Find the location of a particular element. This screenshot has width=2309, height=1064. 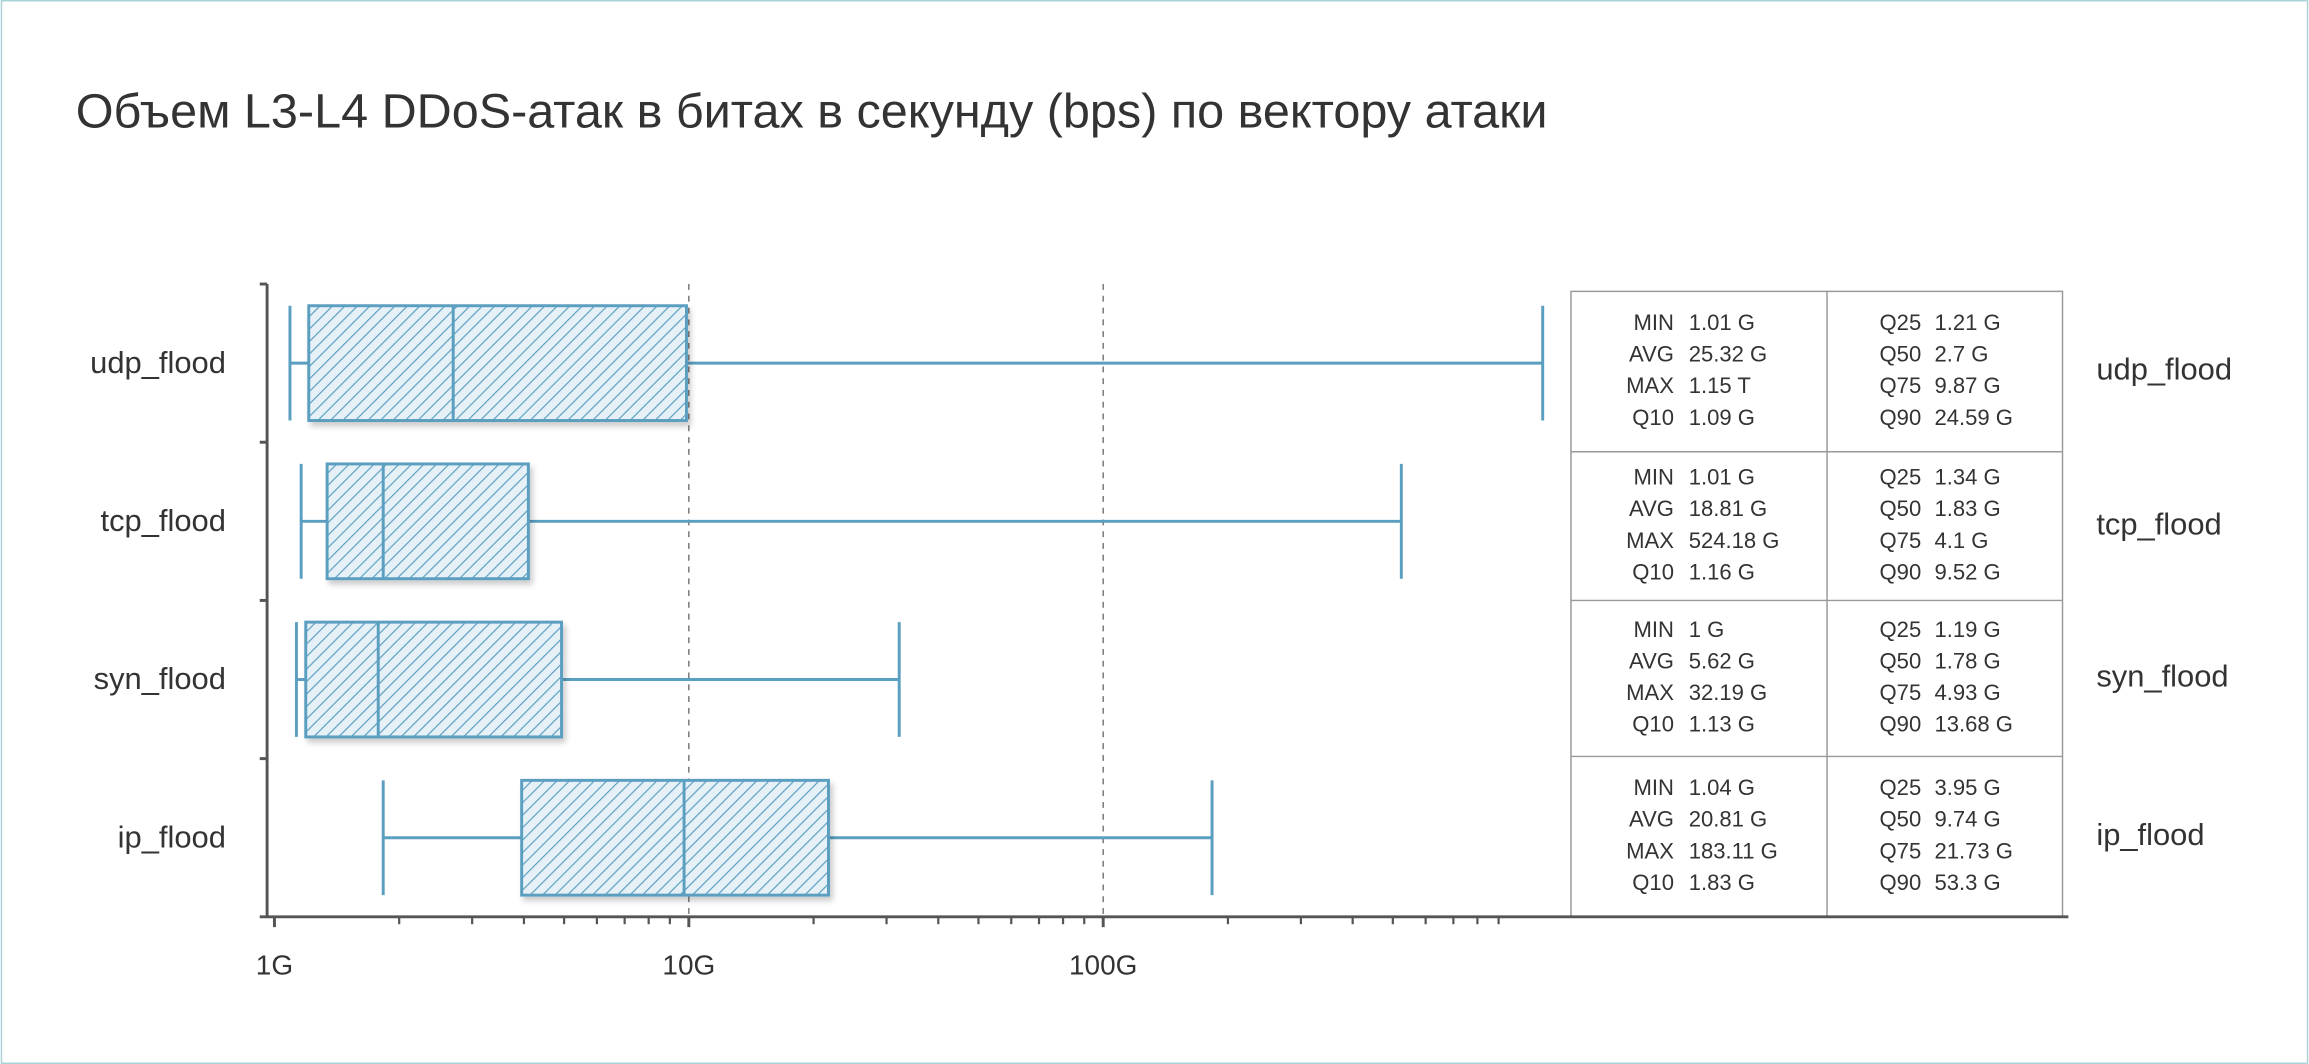

series-label: syn_flood is located at coordinates (2162, 676).